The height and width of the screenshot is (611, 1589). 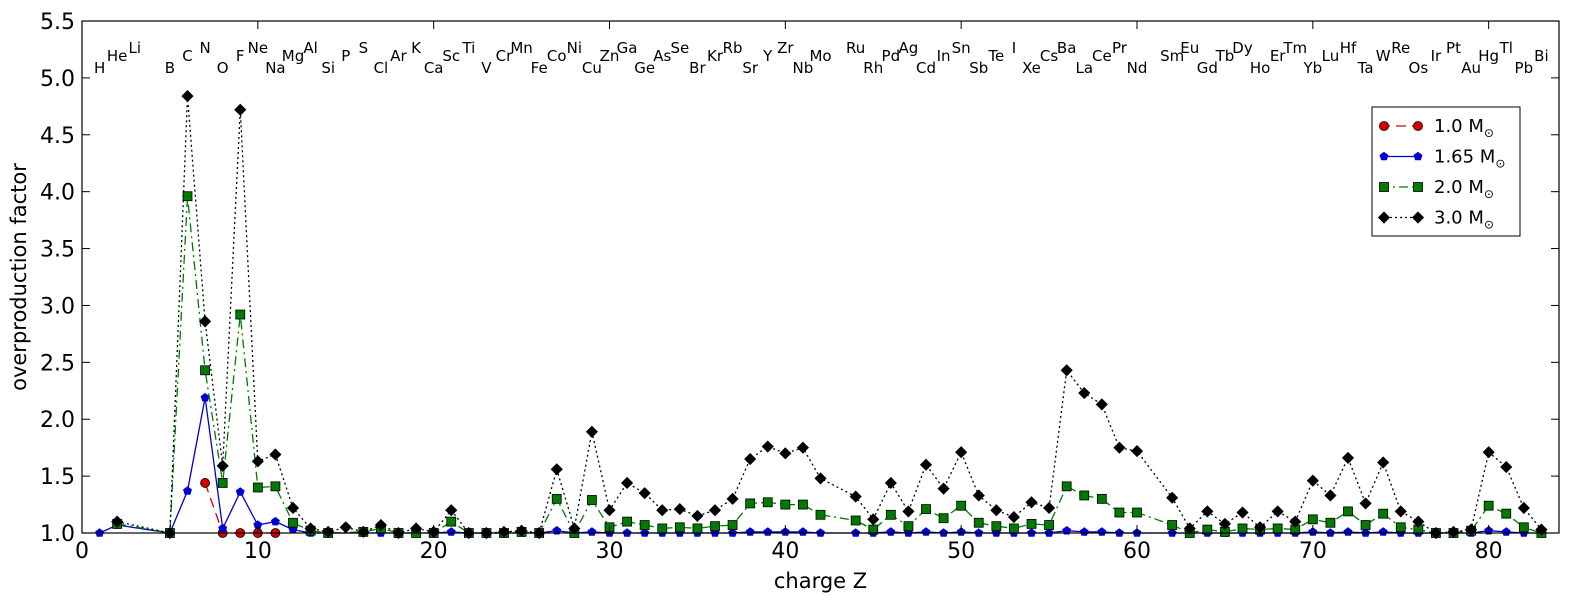 What do you see at coordinates (961, 48) in the screenshot?
I see `element-label-sn: Sn` at bounding box center [961, 48].